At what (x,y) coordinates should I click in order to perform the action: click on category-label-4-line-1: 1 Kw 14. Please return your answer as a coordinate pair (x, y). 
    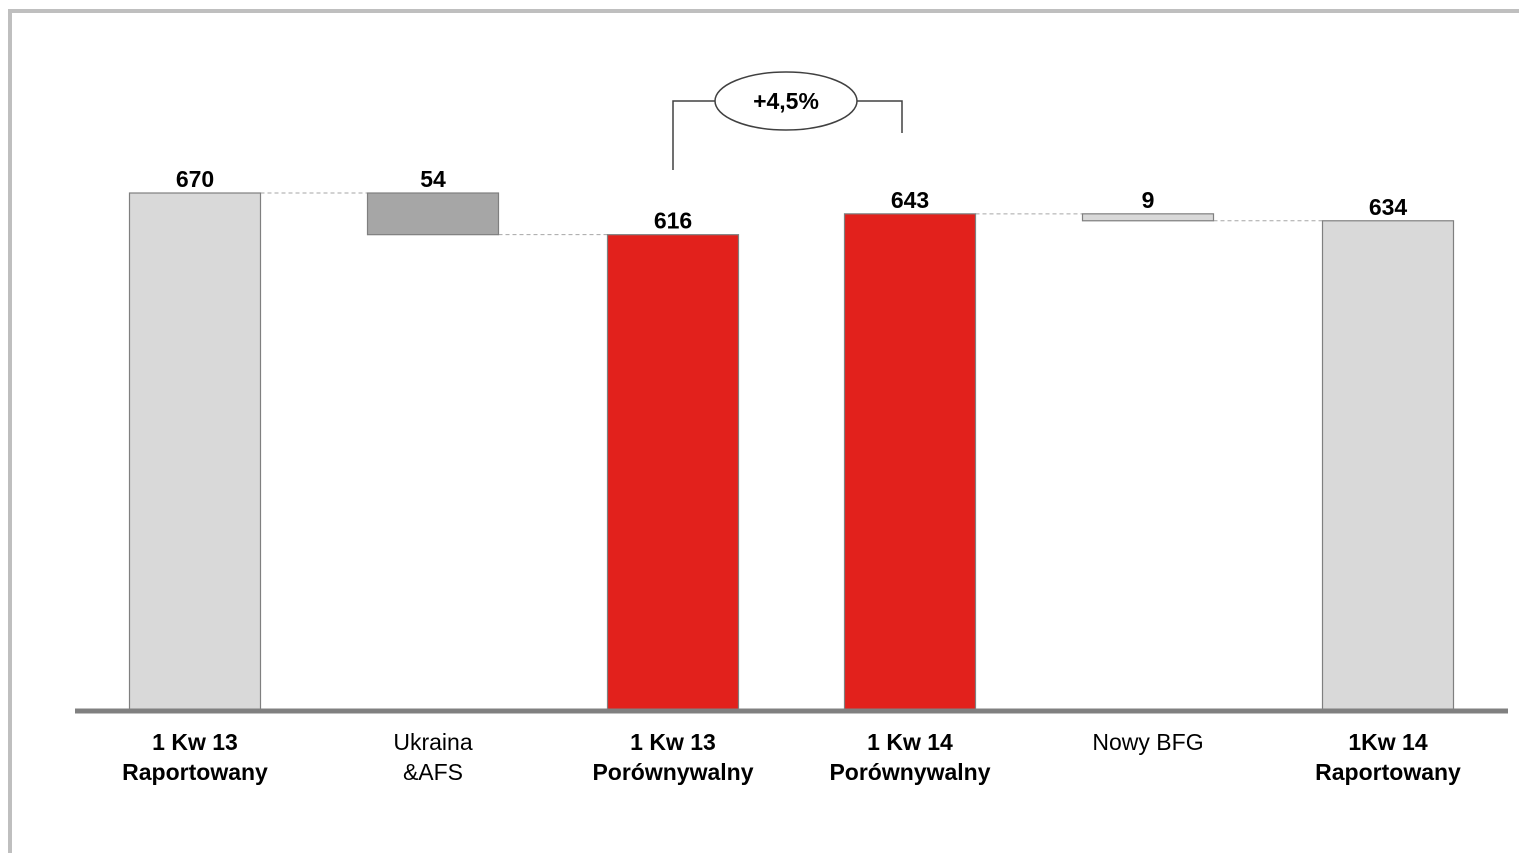
    Looking at the image, I should click on (910, 742).